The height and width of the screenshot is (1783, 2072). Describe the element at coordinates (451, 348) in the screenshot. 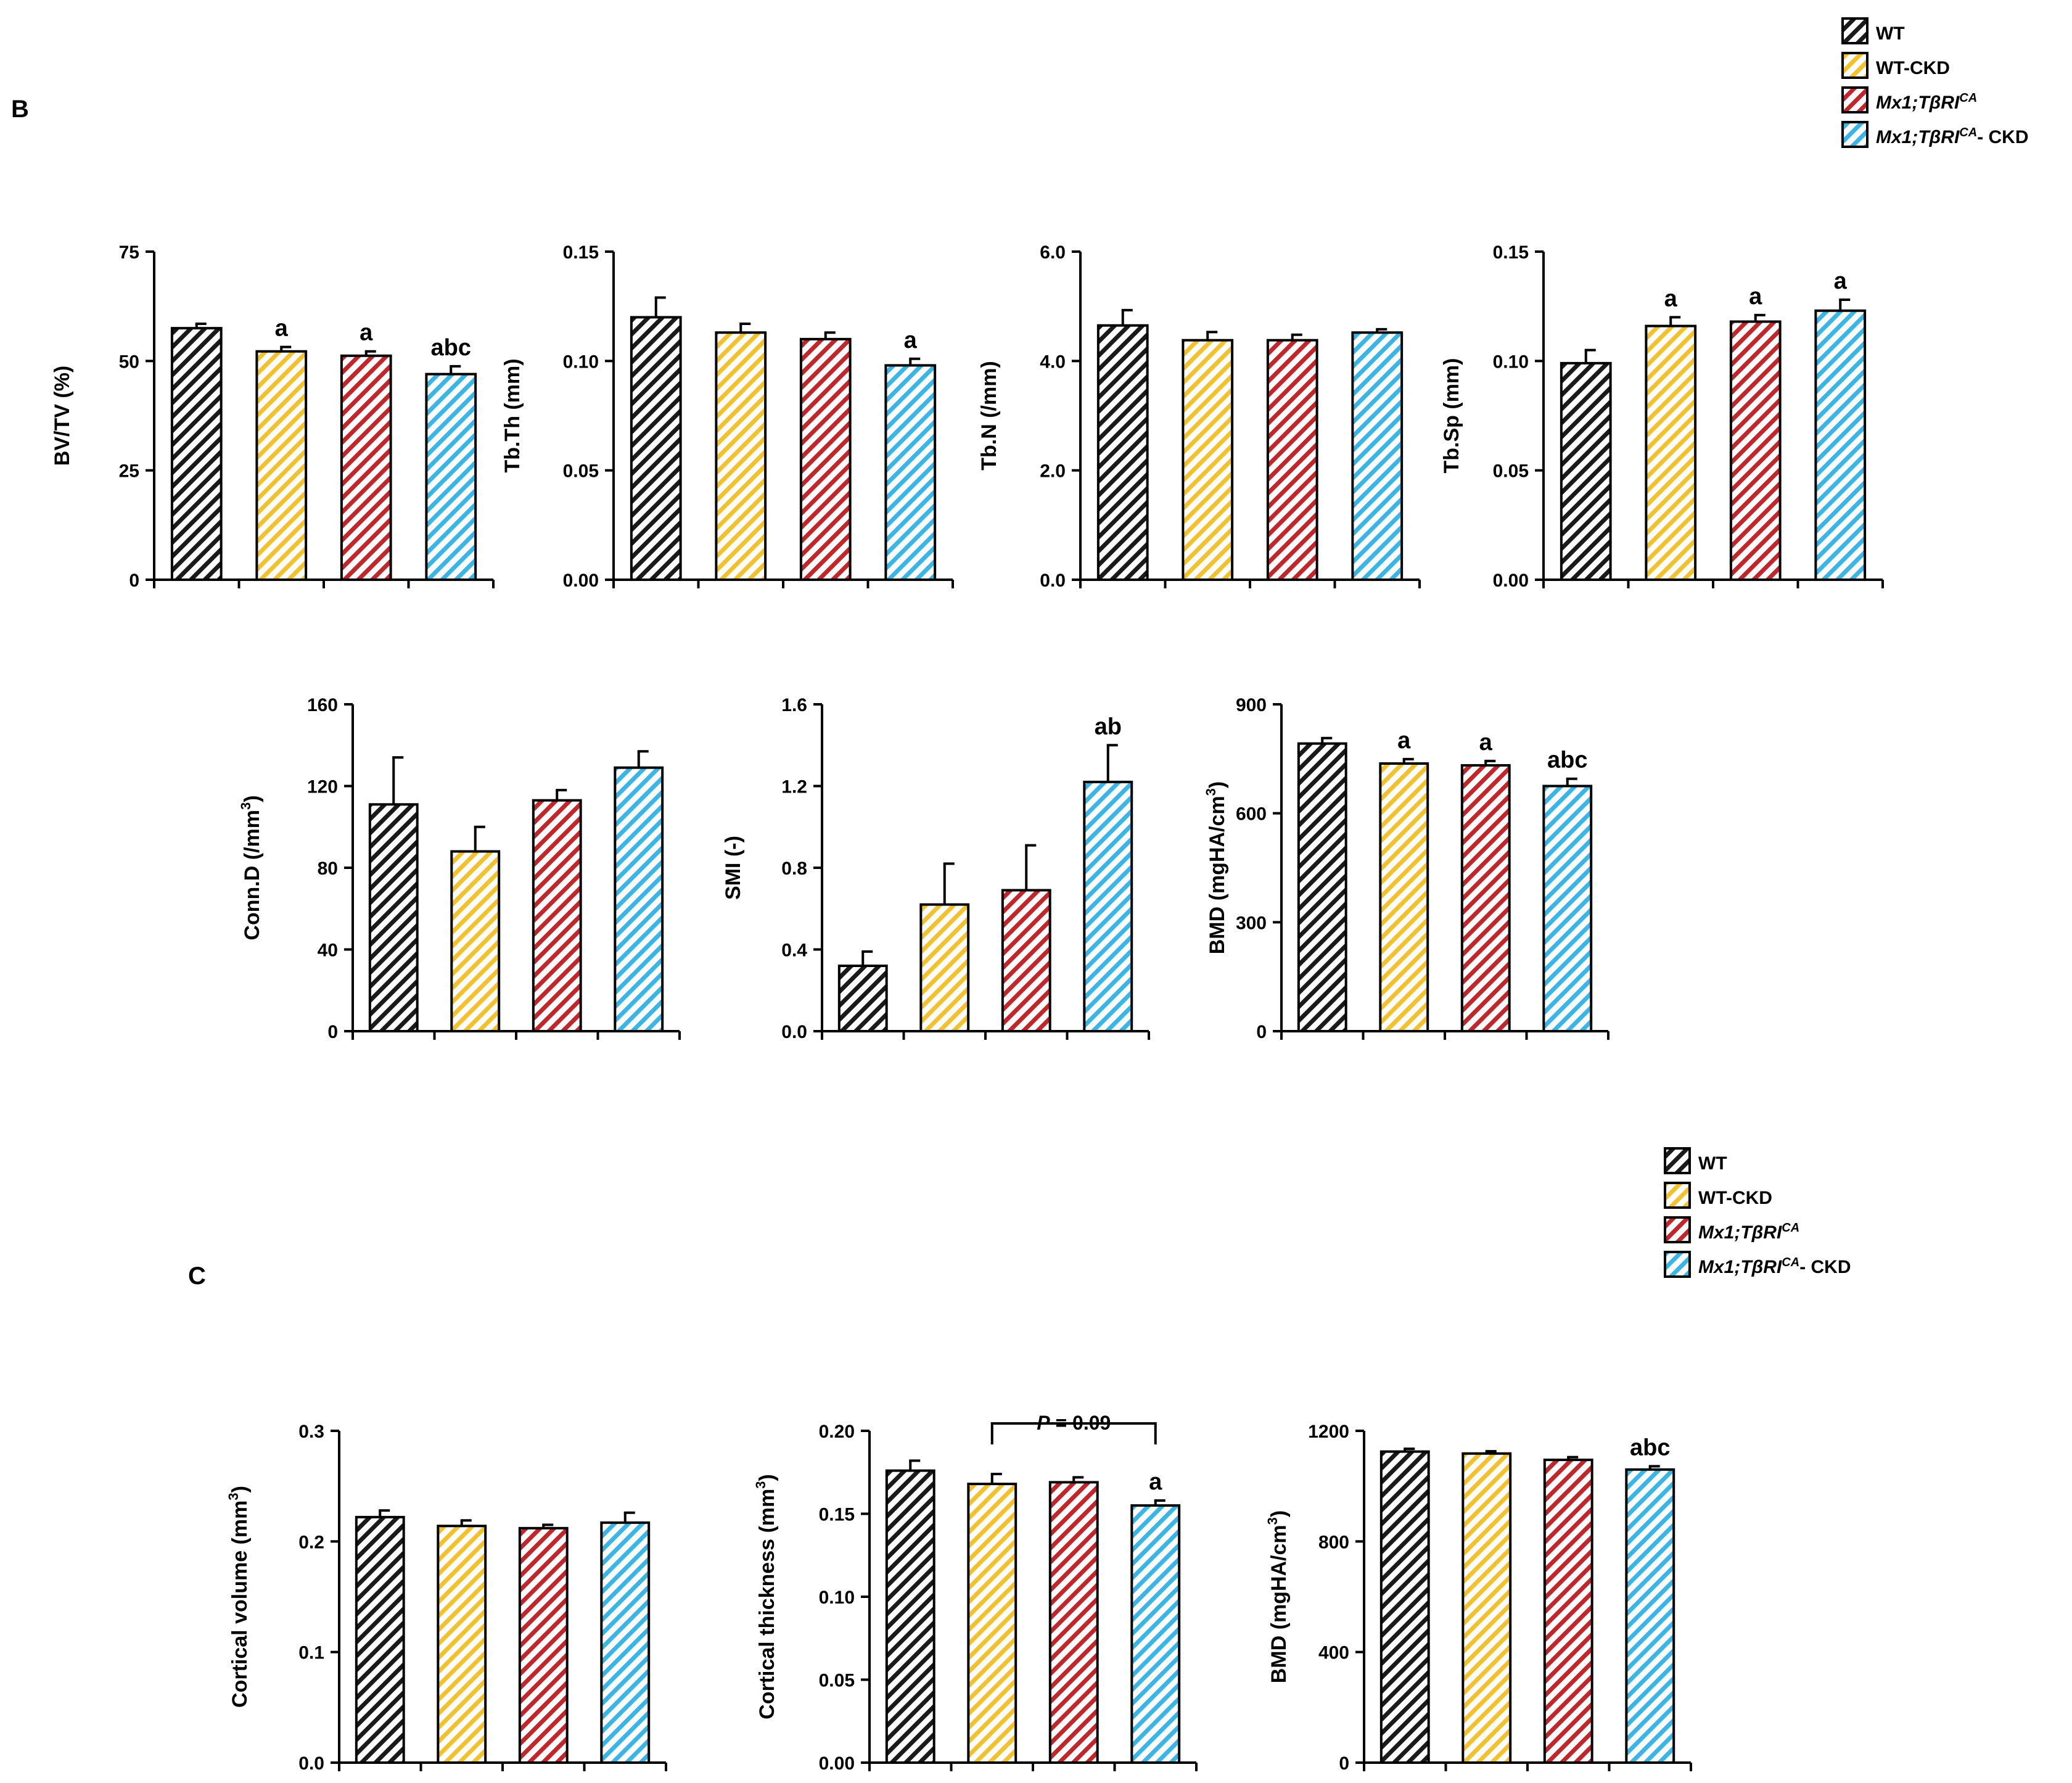

I see `chart-0-annotation-3: abc` at that location.